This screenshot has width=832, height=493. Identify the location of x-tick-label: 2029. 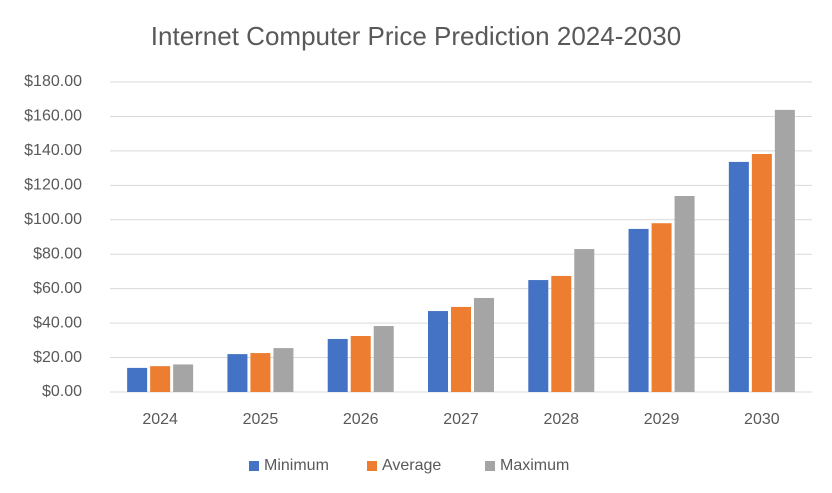
(662, 419).